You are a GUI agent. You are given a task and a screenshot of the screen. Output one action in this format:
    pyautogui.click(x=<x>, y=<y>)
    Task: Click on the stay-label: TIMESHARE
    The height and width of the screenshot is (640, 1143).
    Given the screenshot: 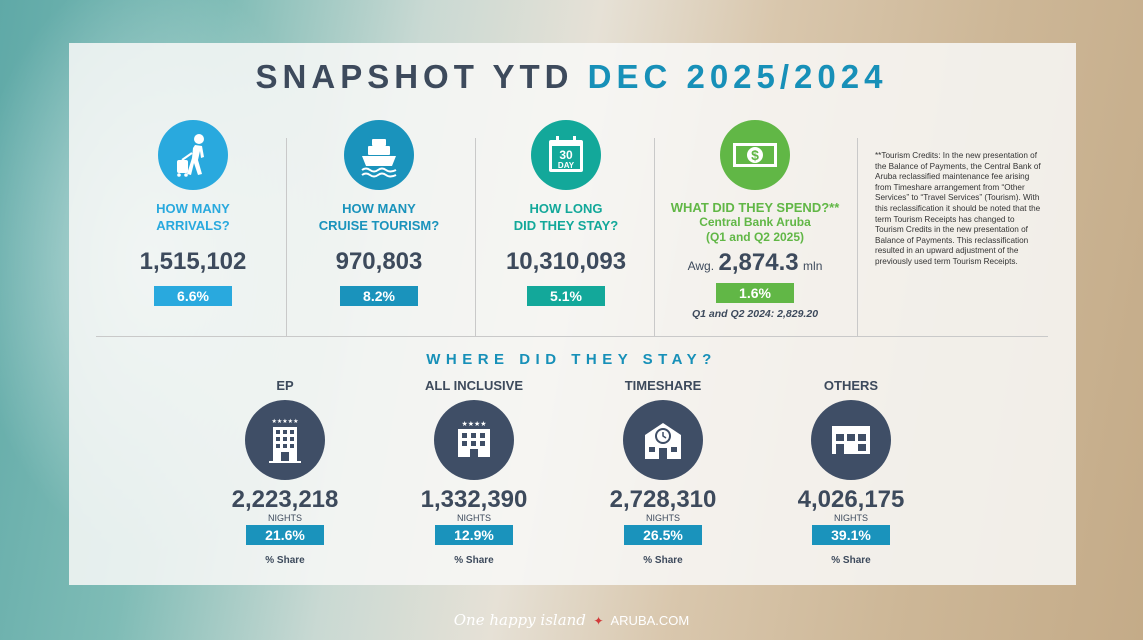 What is the action you would take?
    pyautogui.click(x=663, y=385)
    